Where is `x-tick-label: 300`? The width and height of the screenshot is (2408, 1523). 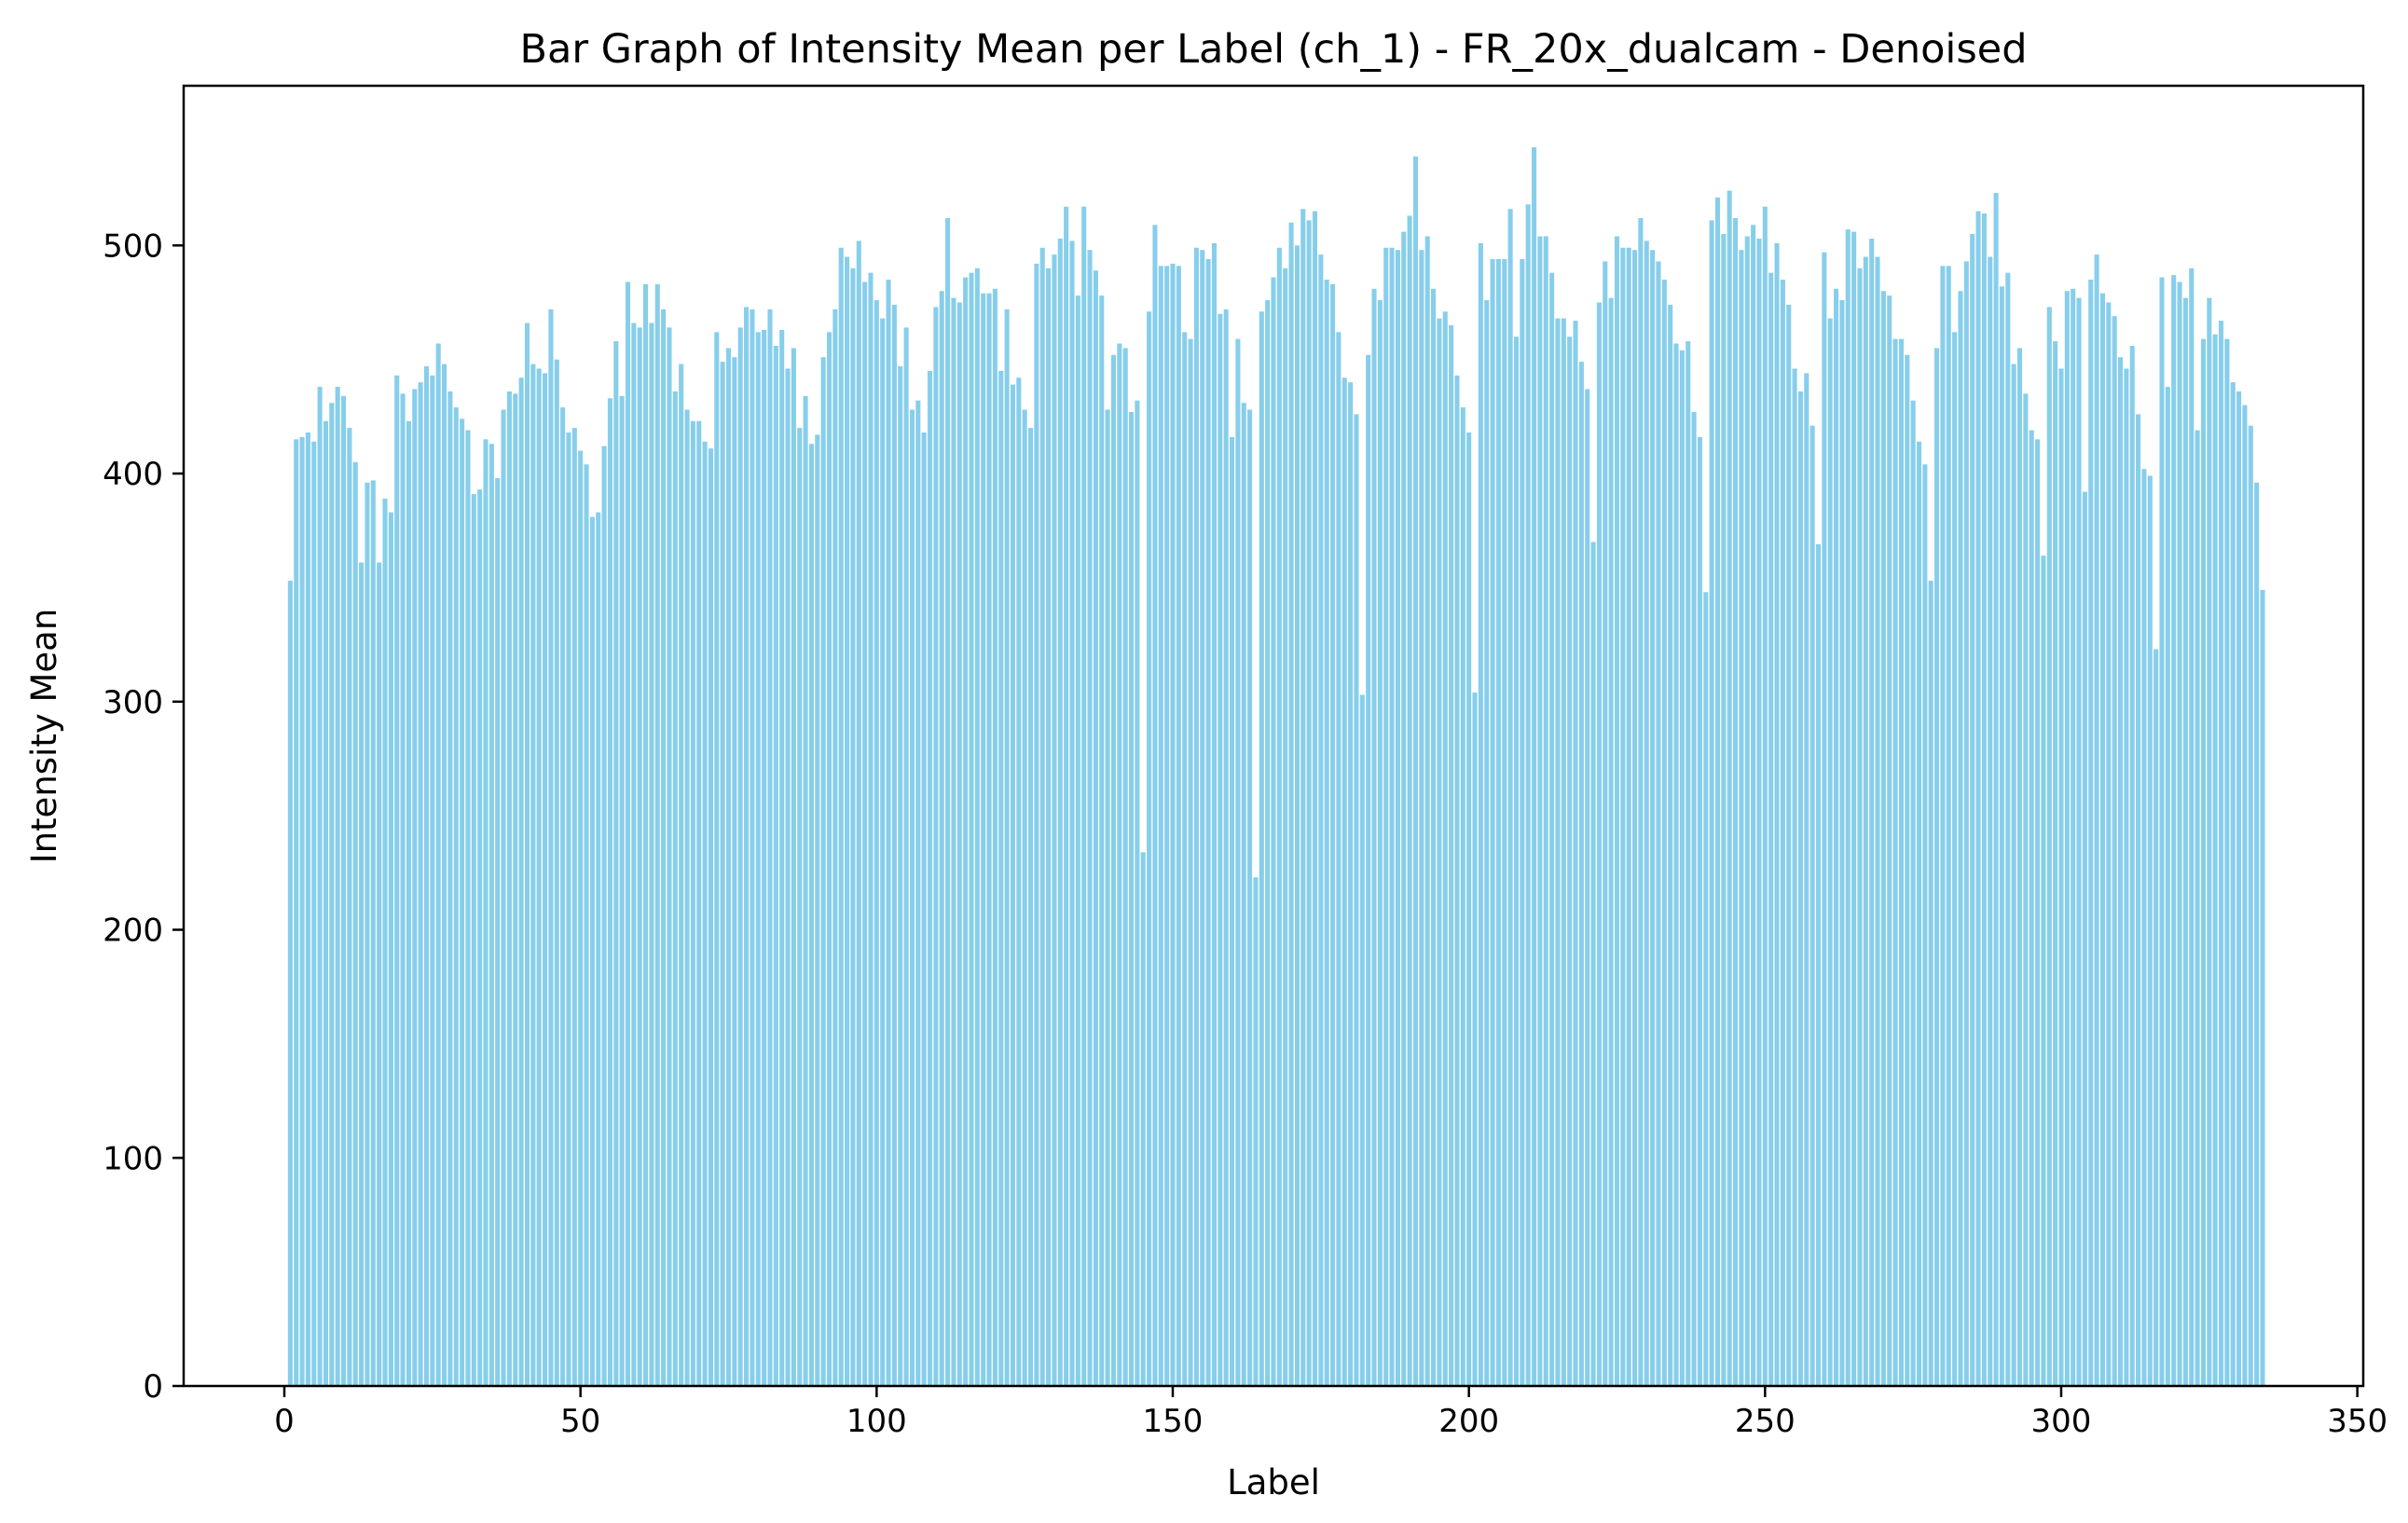
x-tick-label: 300 is located at coordinates (2061, 1421).